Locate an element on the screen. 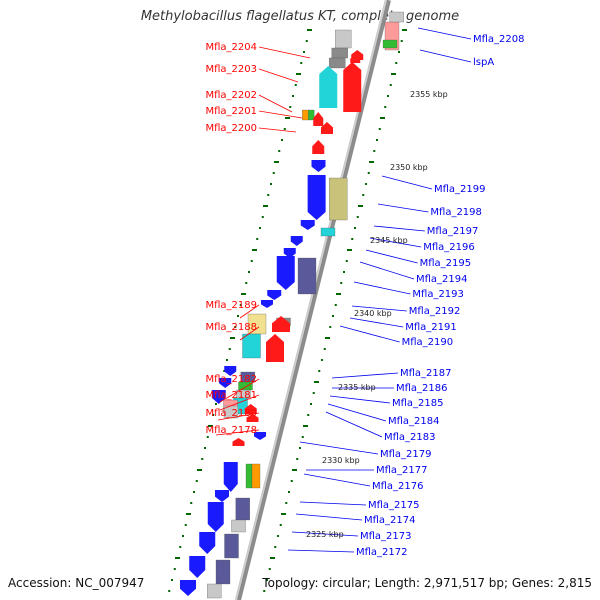  position-marker: 2325 kbp is located at coordinates (325, 534).